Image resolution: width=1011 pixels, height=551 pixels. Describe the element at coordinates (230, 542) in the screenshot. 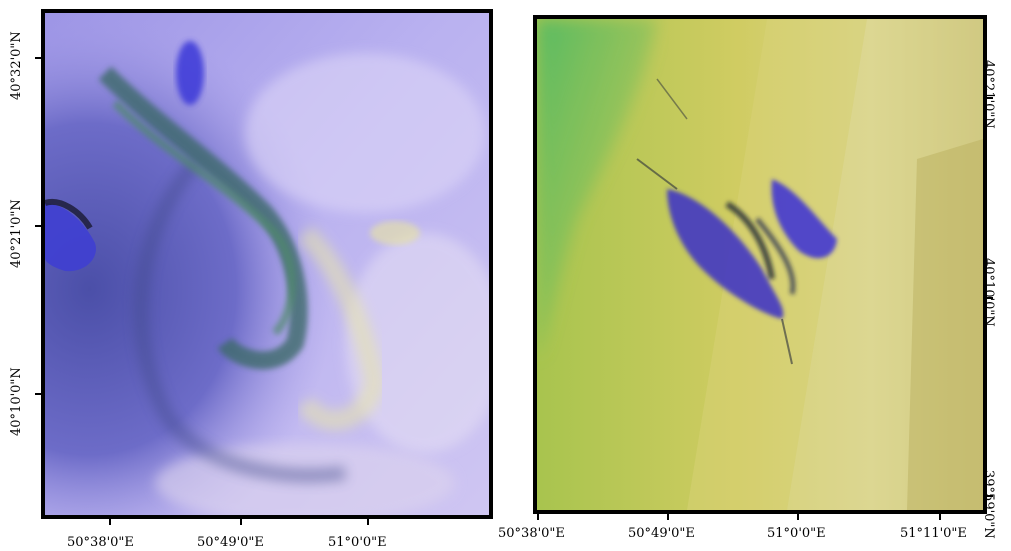

I see `left-x-label-2: 50°49'0"E` at that location.